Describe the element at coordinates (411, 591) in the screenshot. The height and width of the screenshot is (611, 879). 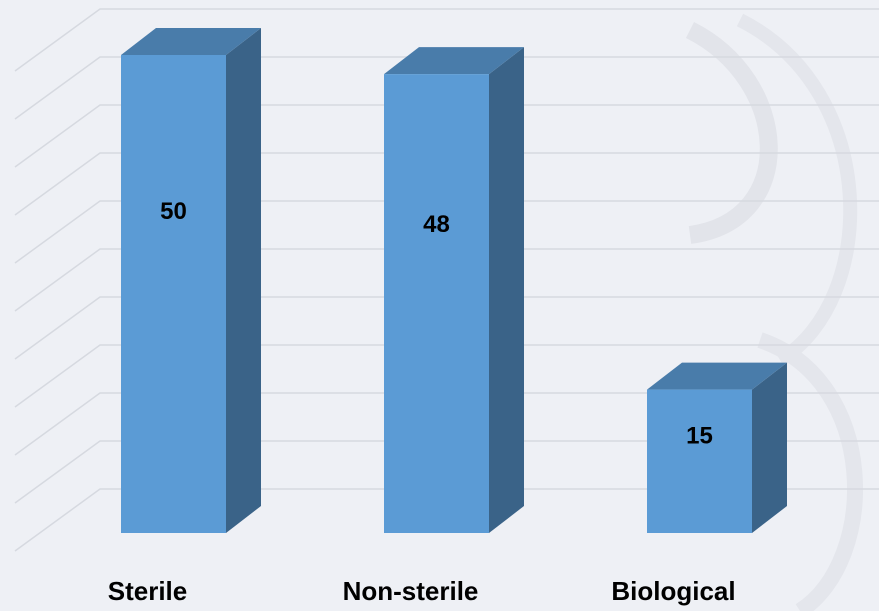
I see `x-tick-label: Non-sterile` at that location.